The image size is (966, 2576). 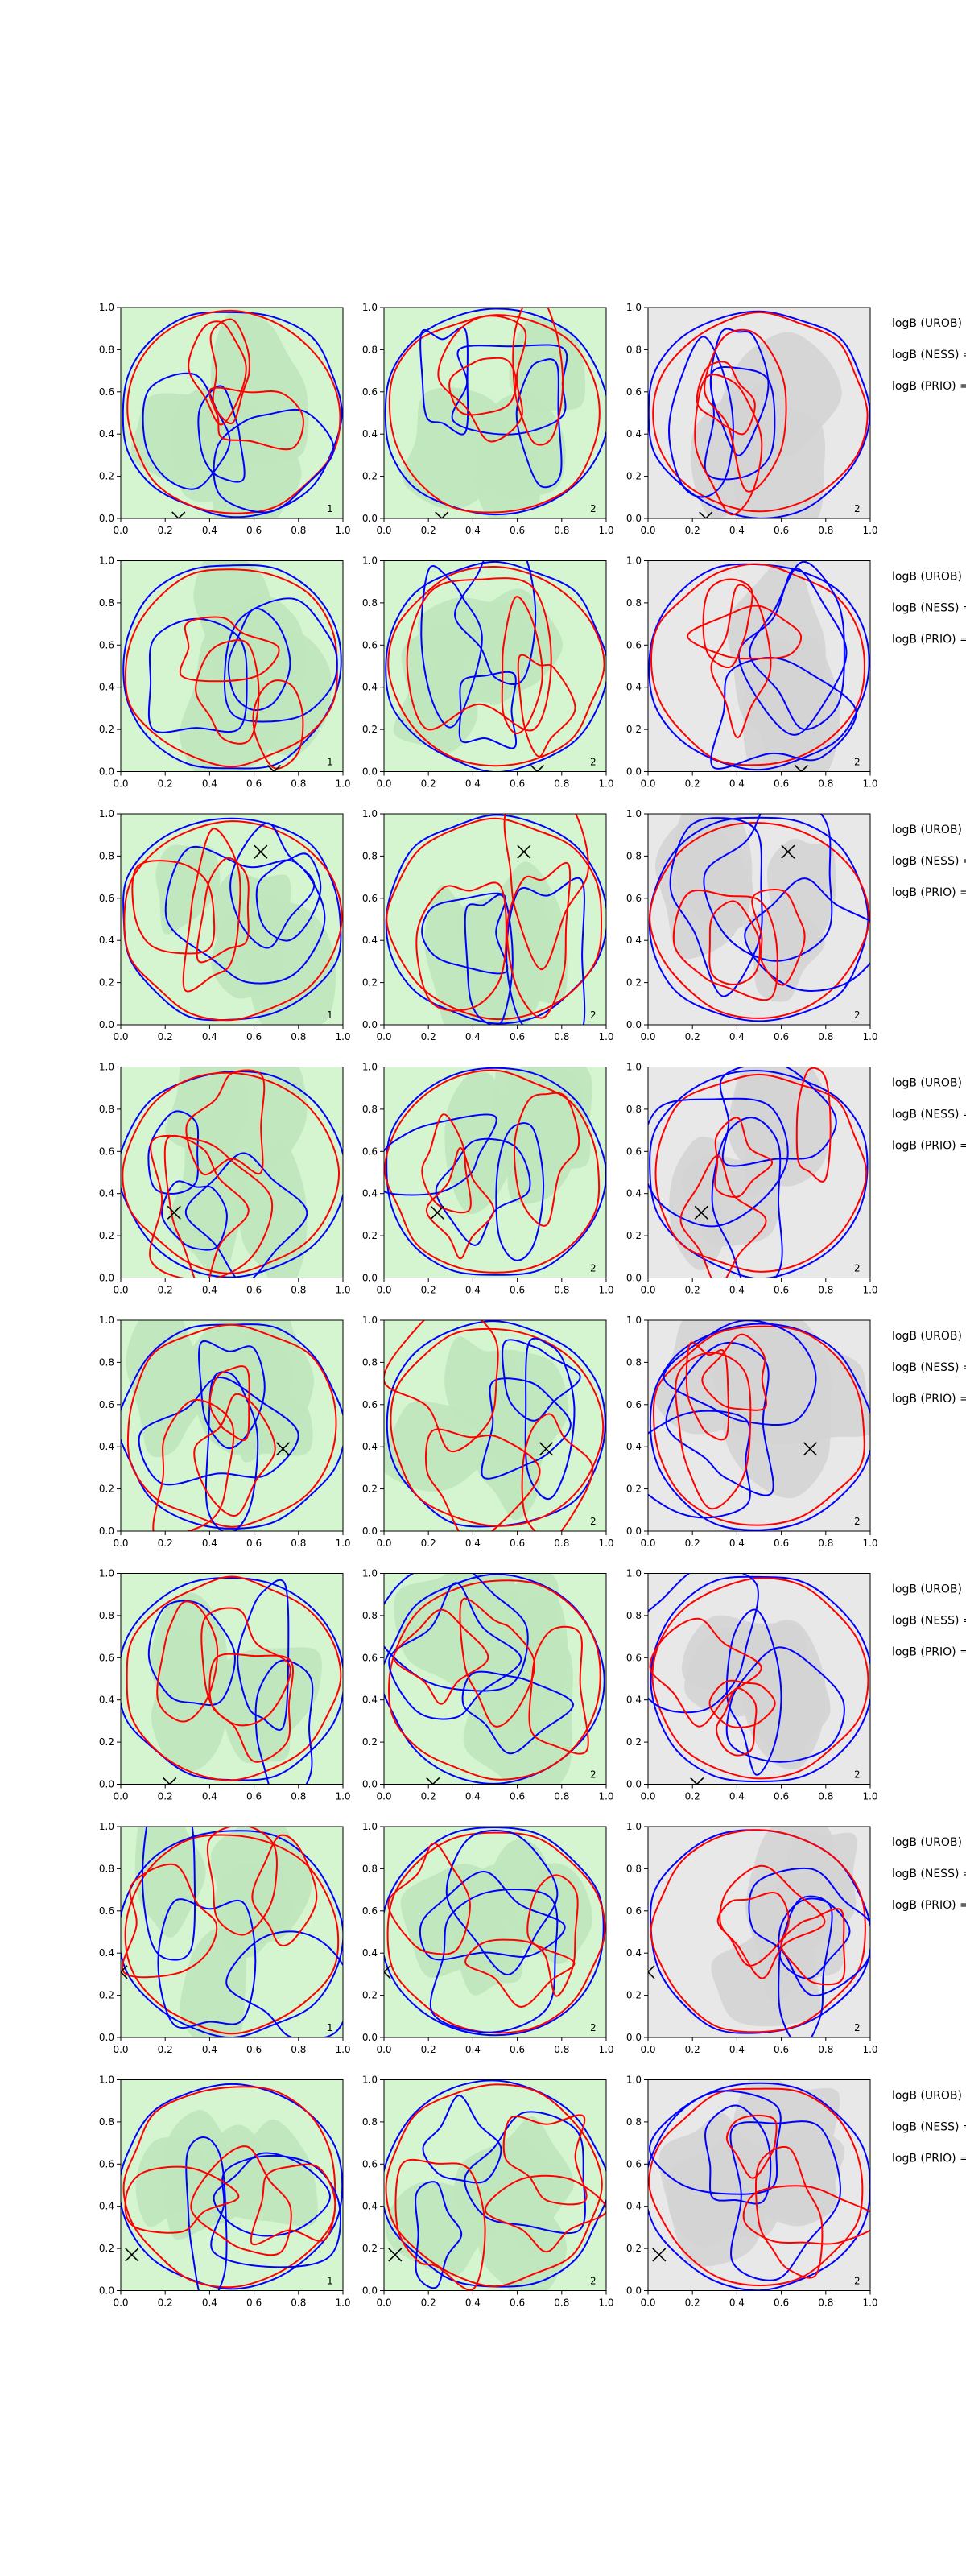 I want to click on panel-annotation: 1, so click(x=330, y=2027).